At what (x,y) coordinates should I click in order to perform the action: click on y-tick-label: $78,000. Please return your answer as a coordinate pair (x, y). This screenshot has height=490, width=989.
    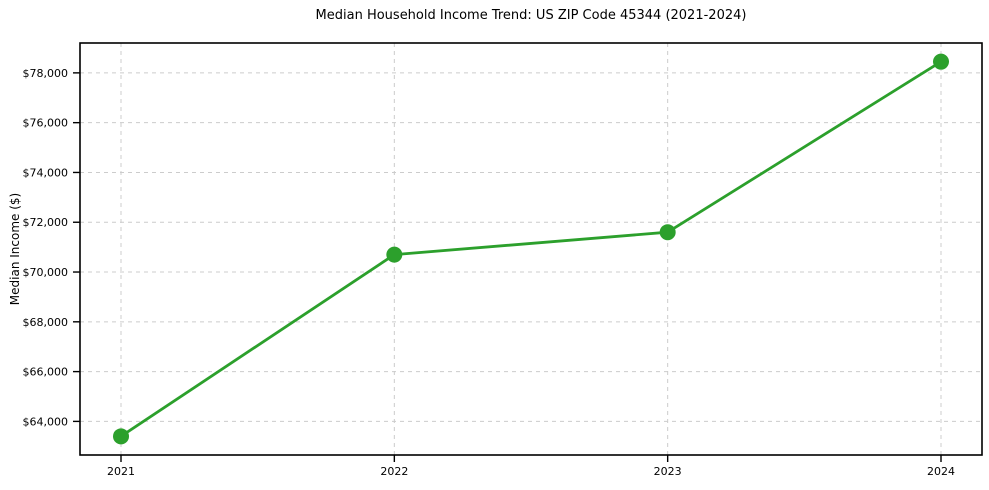
    Looking at the image, I should click on (46, 73).